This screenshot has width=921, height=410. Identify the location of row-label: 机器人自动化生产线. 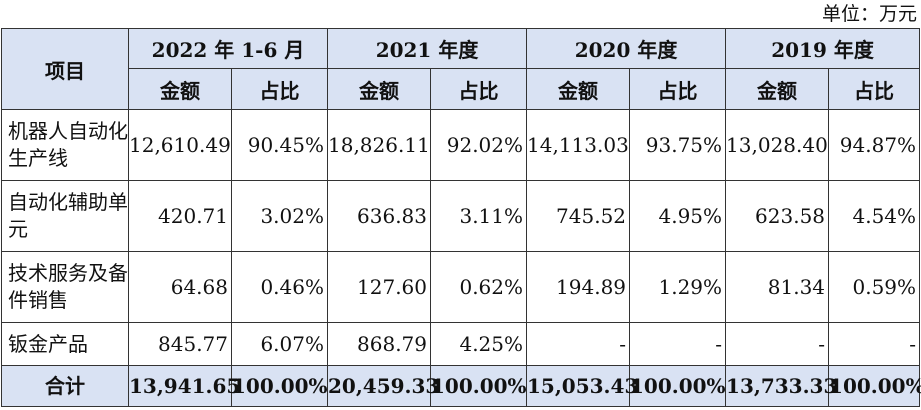
(65, 145).